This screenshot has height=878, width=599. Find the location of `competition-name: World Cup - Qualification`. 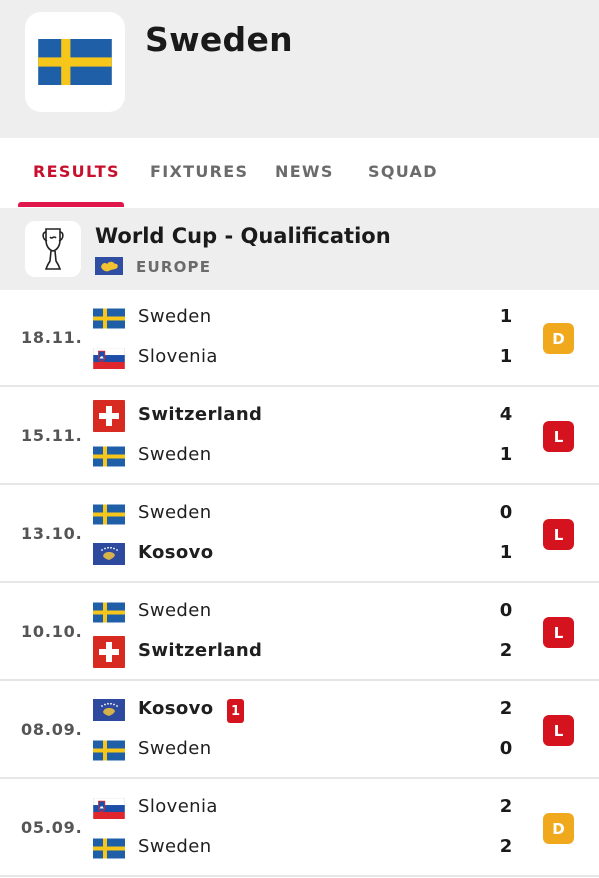

competition-name: World Cup - Qualification is located at coordinates (243, 236).